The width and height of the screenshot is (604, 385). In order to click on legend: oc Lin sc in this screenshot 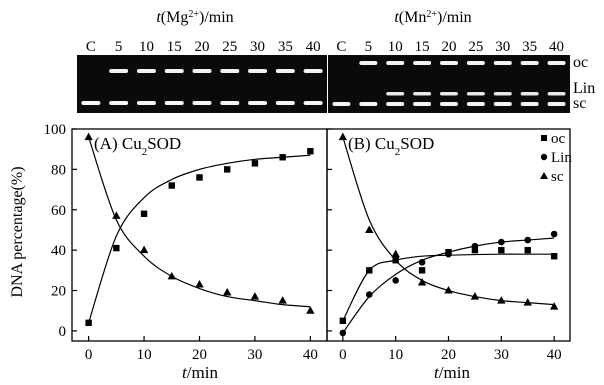, I will do `click(556, 158)`.